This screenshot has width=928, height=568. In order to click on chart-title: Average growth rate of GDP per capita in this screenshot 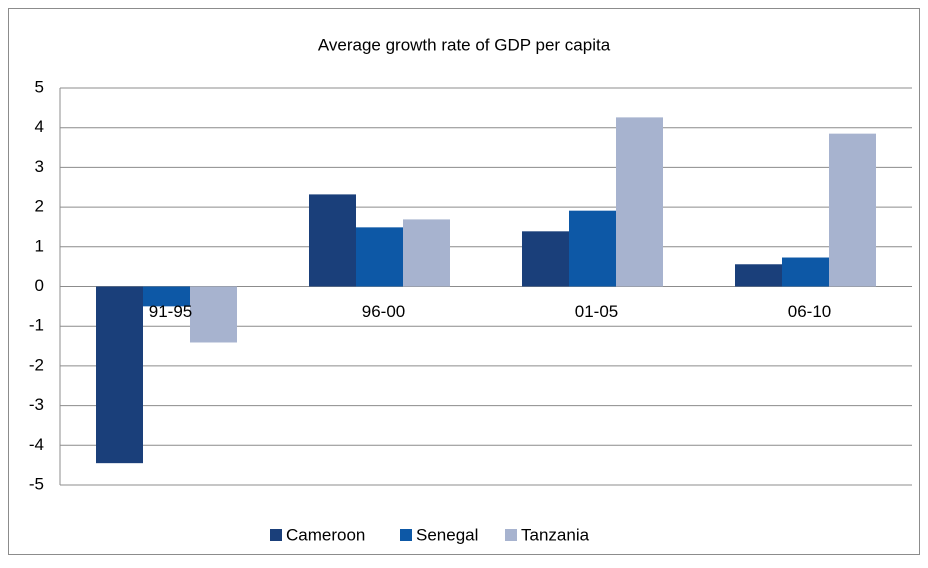, I will do `click(464, 44)`.